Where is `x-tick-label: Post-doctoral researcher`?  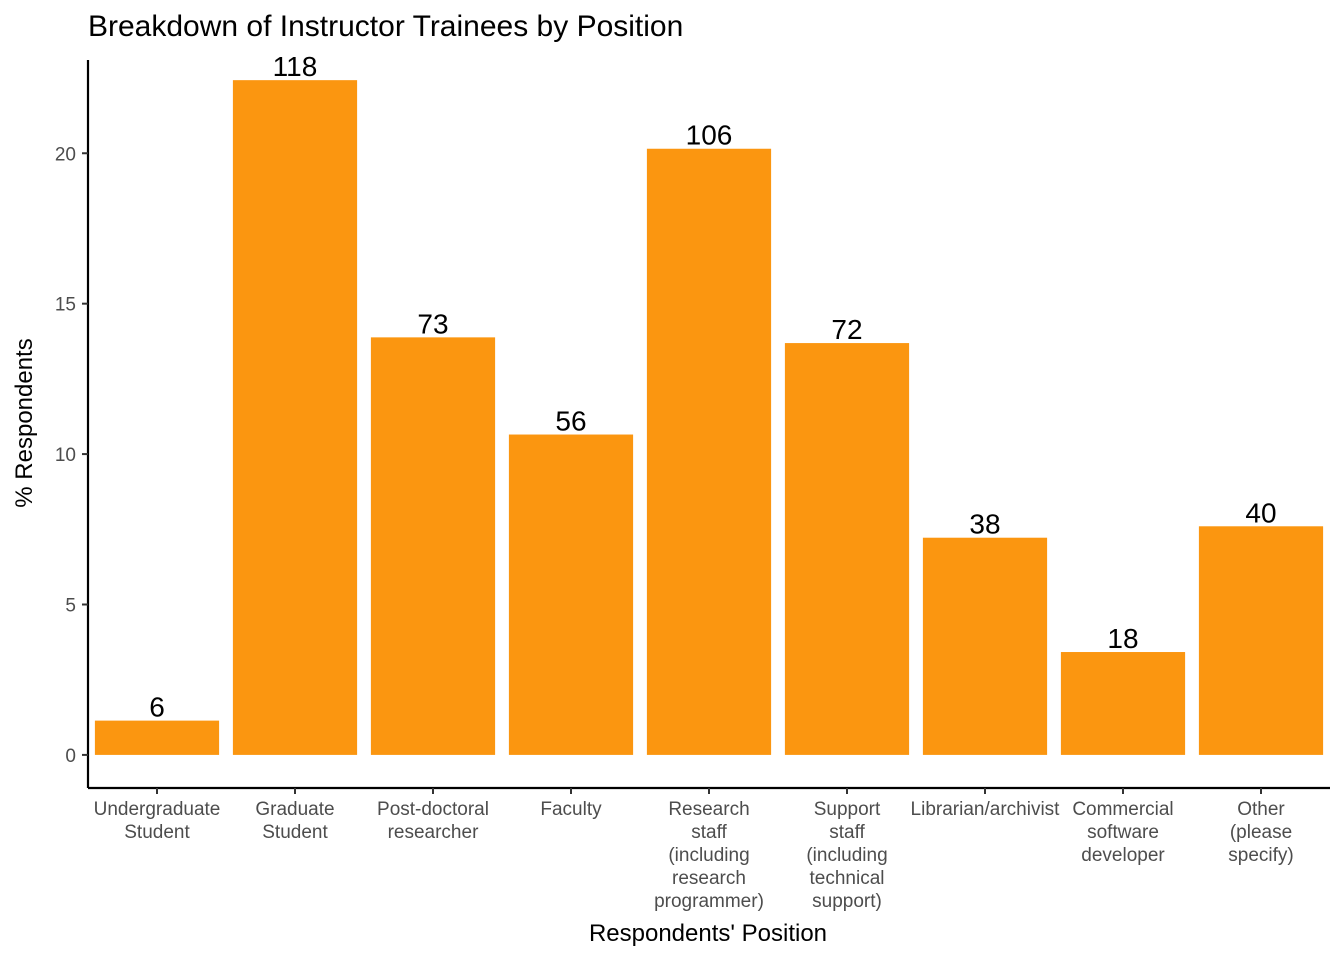 x-tick-label: Post-doctoral researcher is located at coordinates (433, 821).